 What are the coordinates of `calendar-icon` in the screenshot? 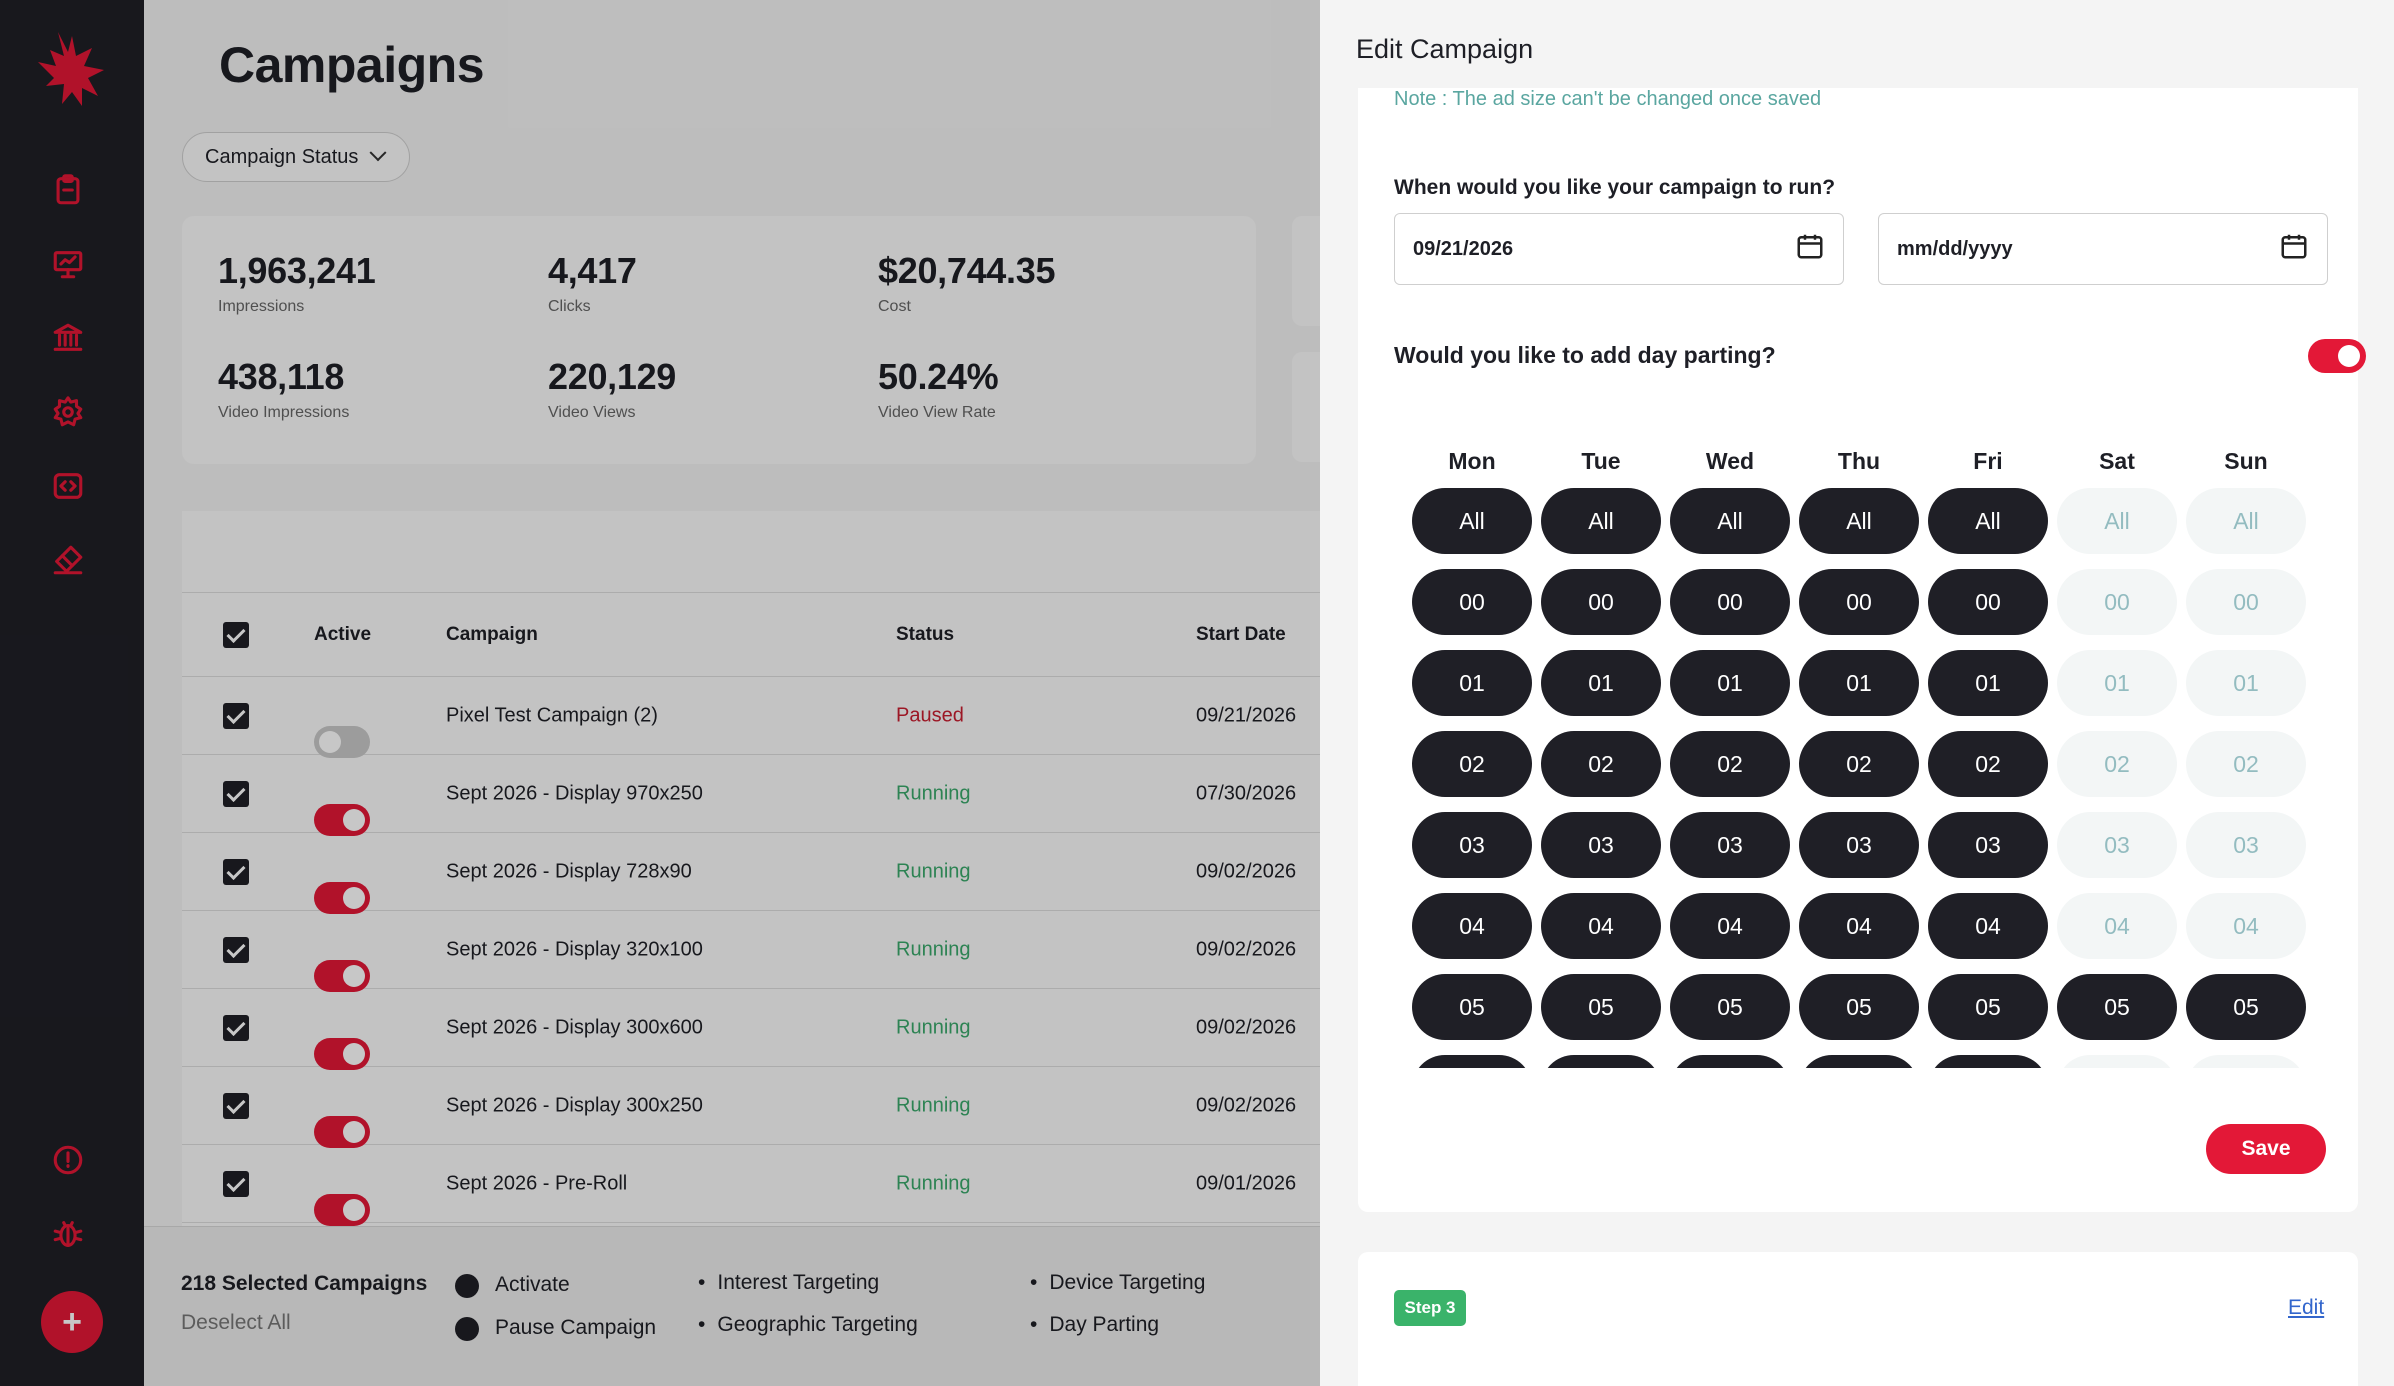 It's located at (2294, 249).